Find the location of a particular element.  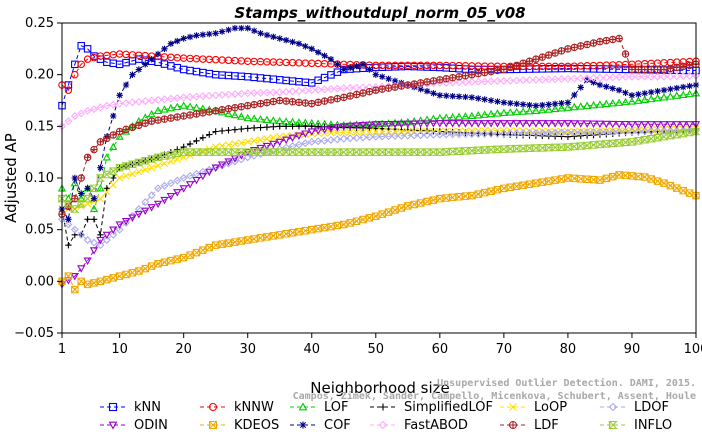

x-tick-label: 40 is located at coordinates (311, 349).